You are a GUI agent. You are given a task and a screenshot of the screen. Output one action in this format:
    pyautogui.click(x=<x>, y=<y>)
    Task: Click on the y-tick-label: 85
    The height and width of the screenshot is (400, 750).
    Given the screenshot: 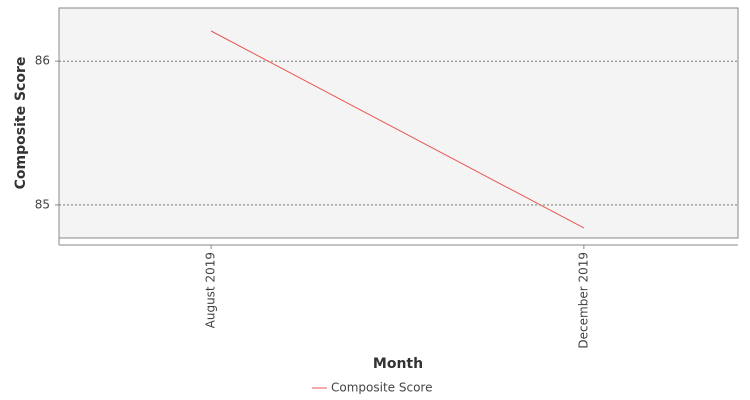 What is the action you would take?
    pyautogui.click(x=42, y=204)
    